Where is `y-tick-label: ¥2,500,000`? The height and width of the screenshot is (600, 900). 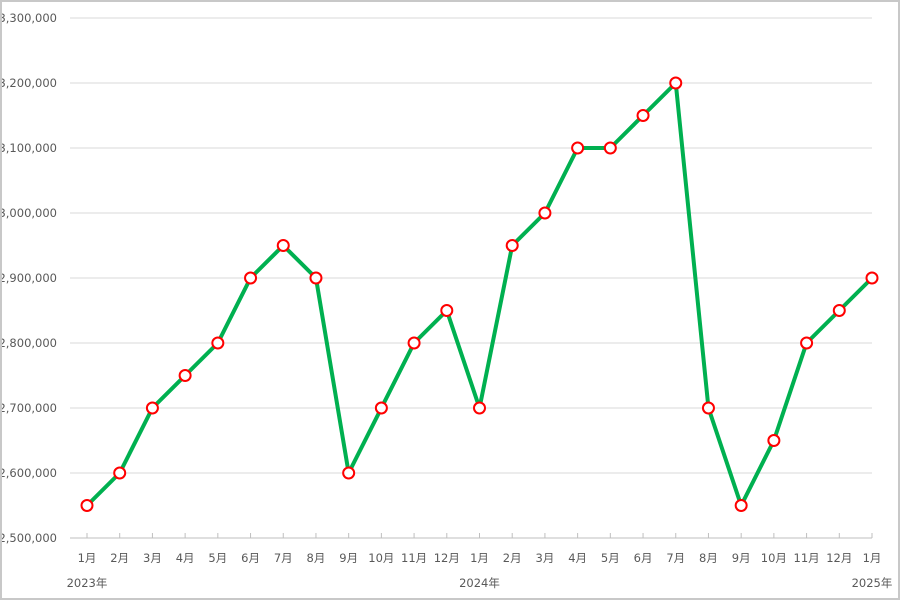
y-tick-label: ¥2,500,000 is located at coordinates (28, 538).